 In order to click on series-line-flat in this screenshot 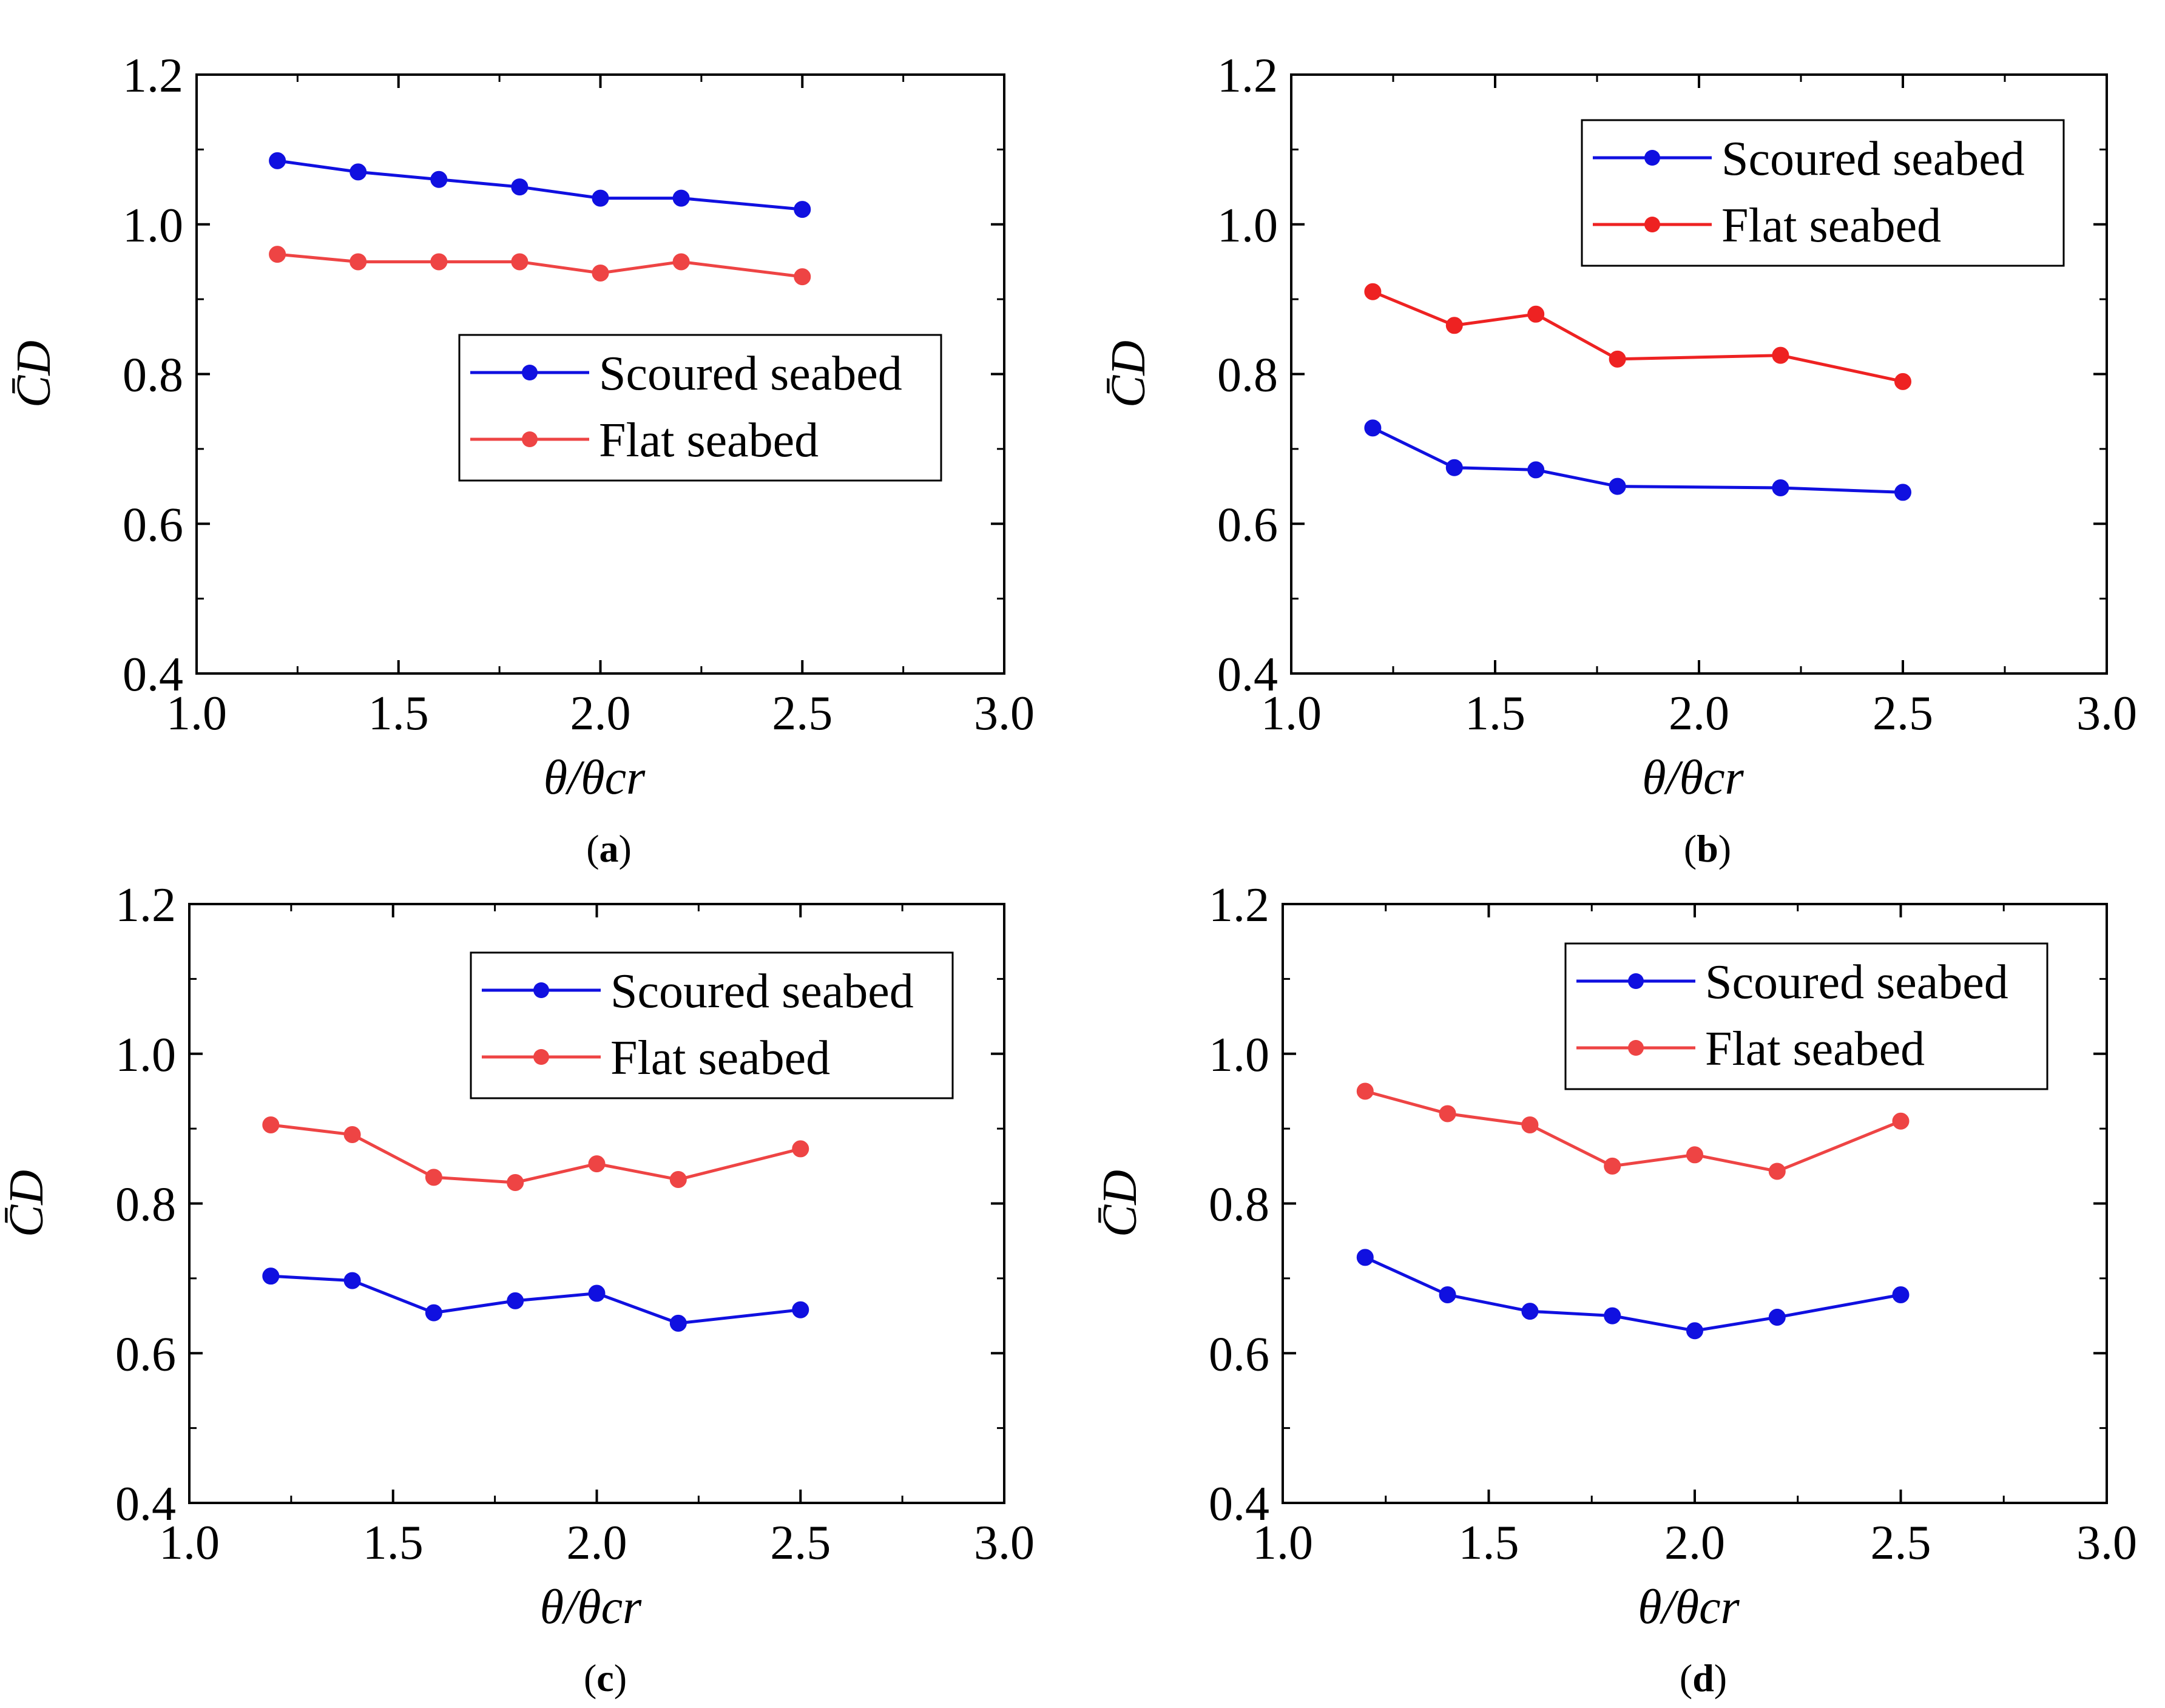, I will do `click(1633, 1131)`.